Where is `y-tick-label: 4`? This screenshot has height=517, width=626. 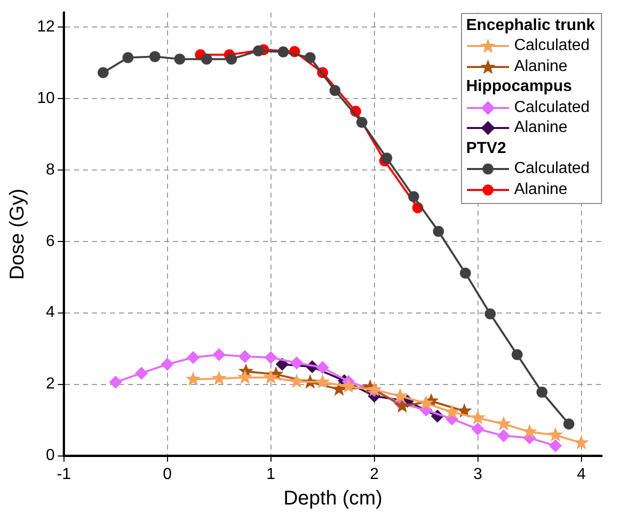 y-tick-label: 4 is located at coordinates (50, 313).